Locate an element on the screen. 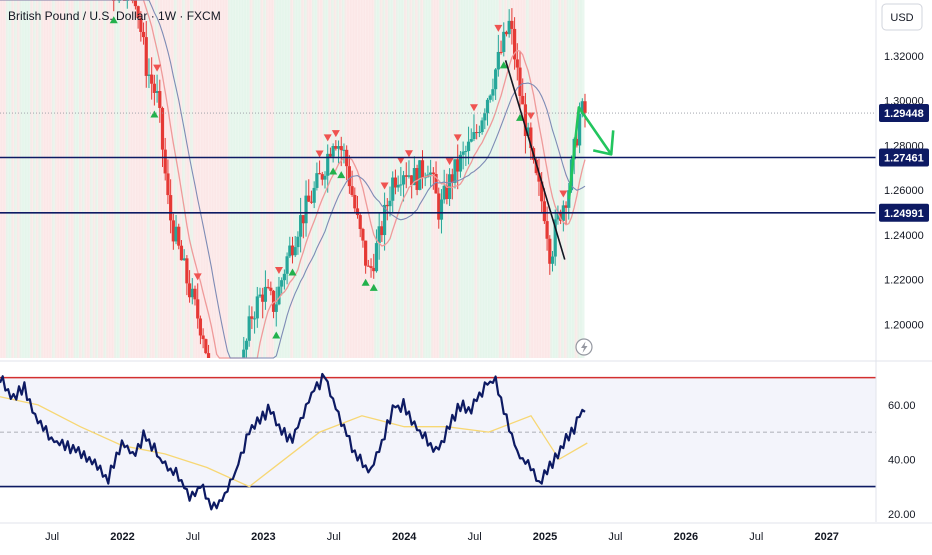 The height and width of the screenshot is (555, 932). rsi-tick-label: 60.00 is located at coordinates (902, 406).